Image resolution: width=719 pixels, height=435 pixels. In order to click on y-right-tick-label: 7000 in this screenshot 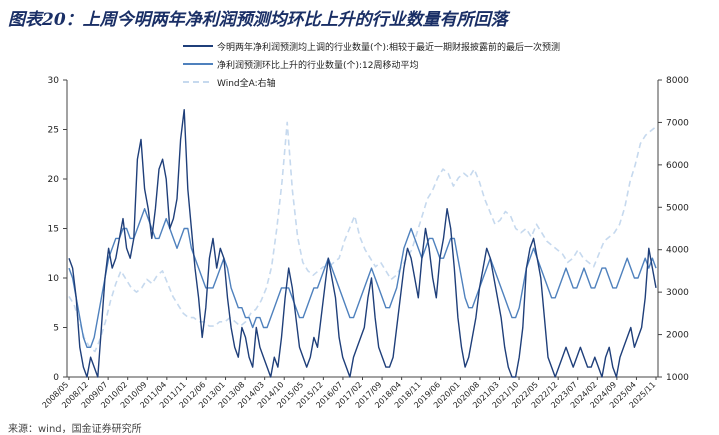, I will do `click(677, 123)`.